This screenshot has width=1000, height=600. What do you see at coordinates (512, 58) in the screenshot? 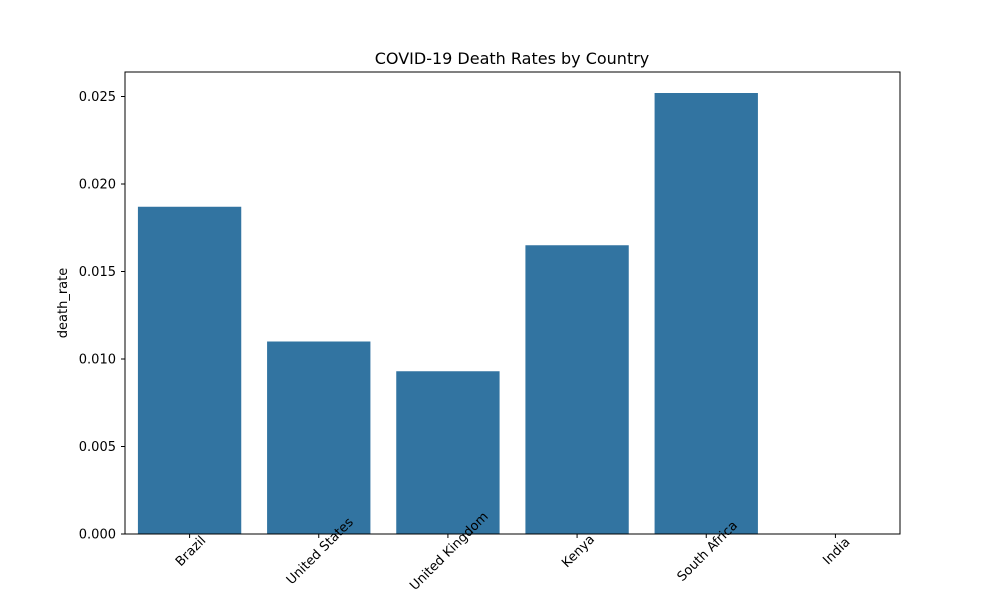
I see `chart-title: COVID-19 Death Rates by Country` at bounding box center [512, 58].